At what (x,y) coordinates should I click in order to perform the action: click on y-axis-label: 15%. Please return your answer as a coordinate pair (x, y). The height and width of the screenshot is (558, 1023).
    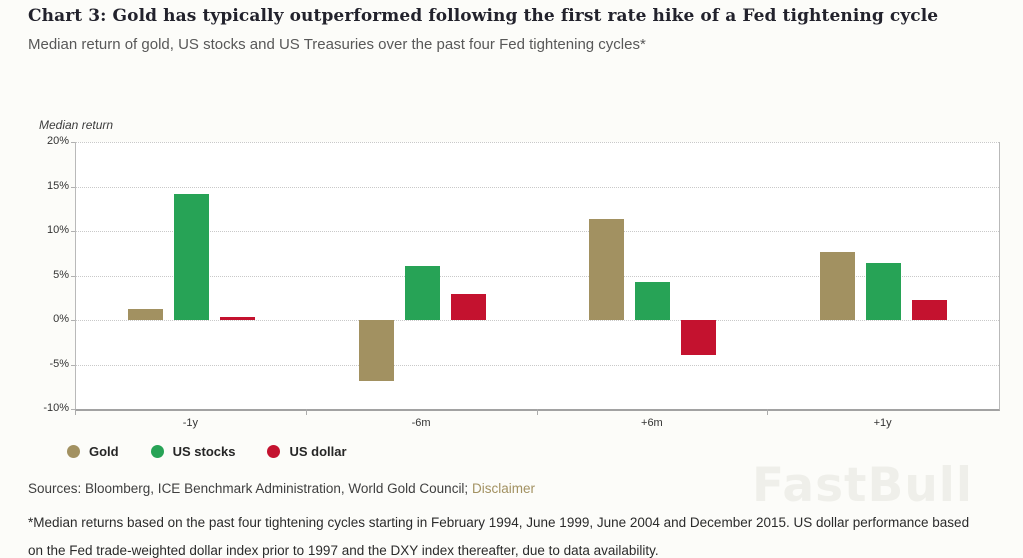
    Looking at the image, I should click on (57, 185).